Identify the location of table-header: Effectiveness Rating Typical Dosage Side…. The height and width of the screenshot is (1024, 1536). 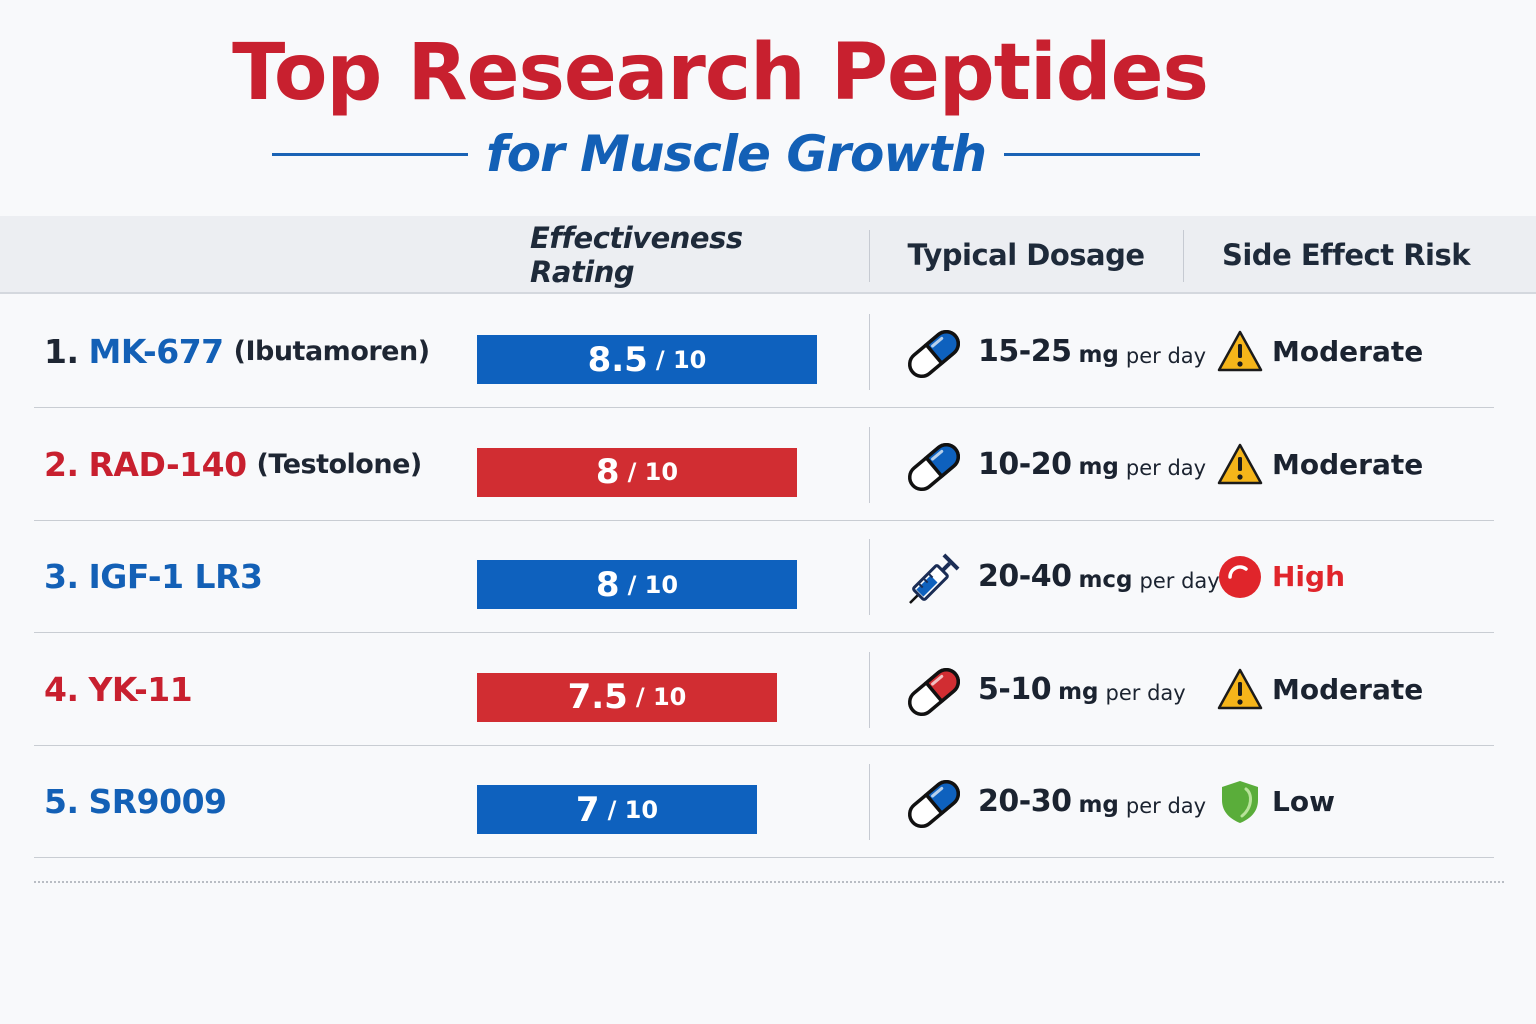
(768, 255).